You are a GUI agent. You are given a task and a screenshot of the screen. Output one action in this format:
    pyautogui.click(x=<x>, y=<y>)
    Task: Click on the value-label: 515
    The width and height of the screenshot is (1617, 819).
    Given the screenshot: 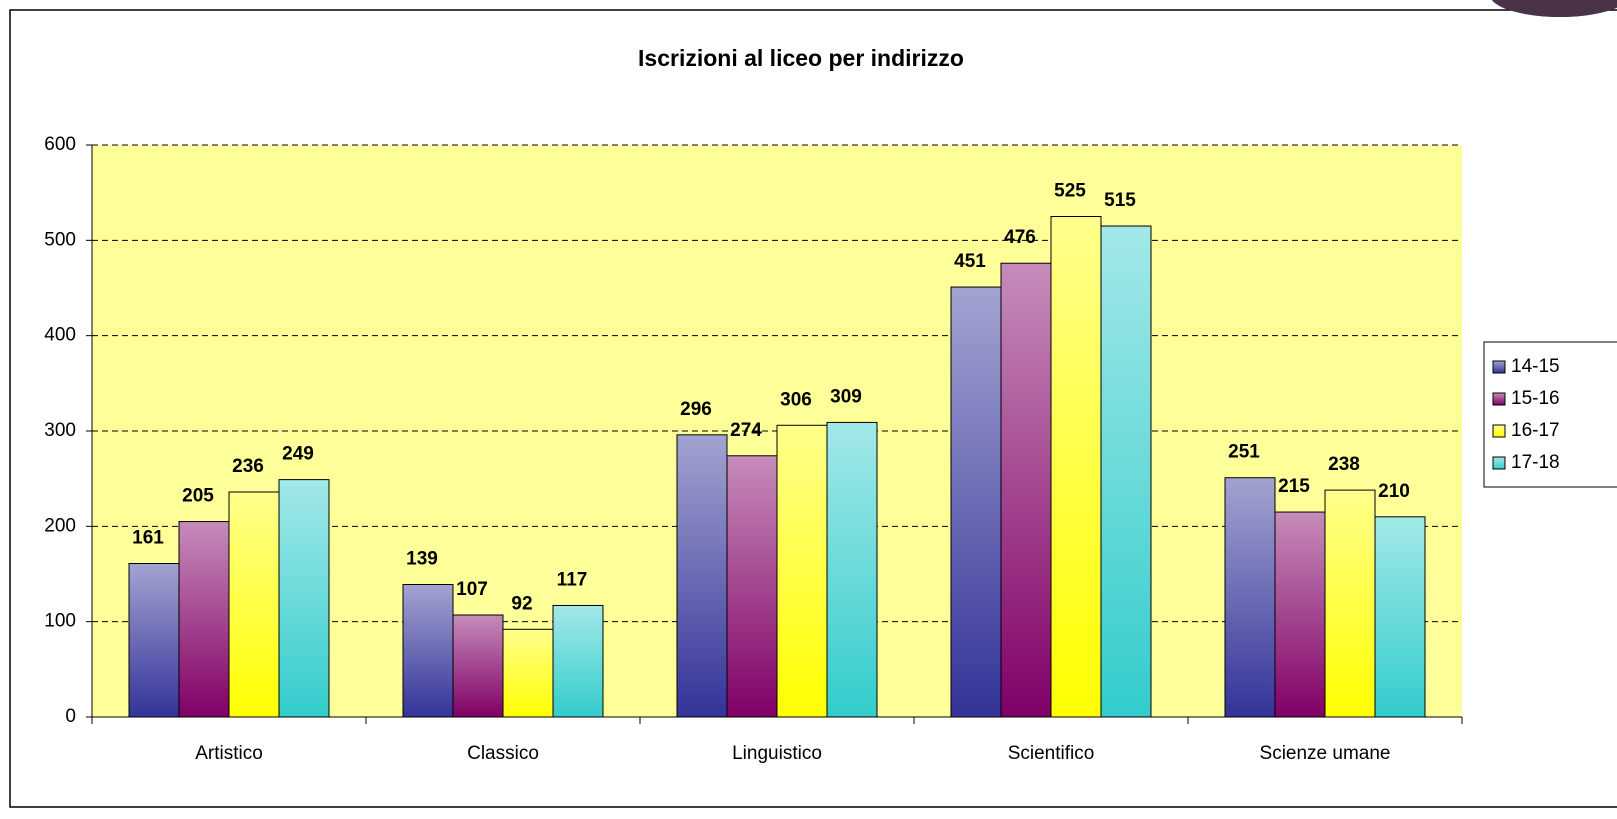 What is the action you would take?
    pyautogui.click(x=1120, y=200)
    